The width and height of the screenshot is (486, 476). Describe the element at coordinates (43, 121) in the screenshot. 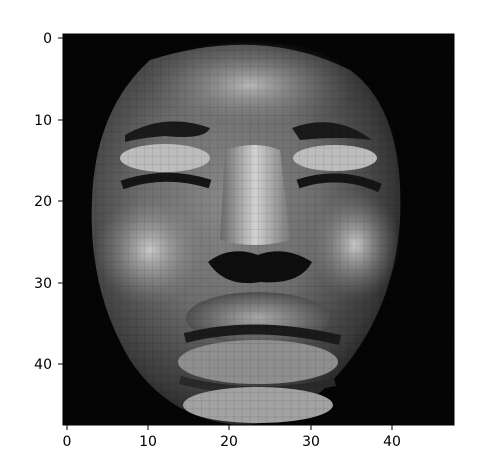

I see `y-tick-label: 10` at that location.